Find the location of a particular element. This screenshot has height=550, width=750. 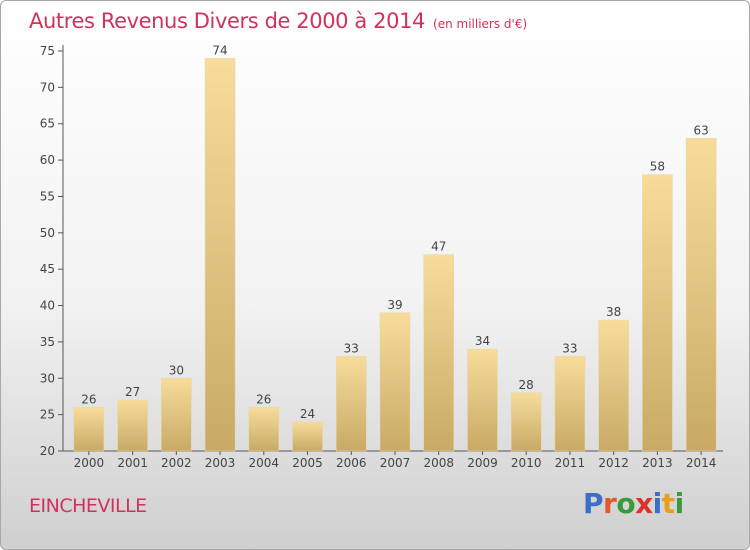

x-tick-label: 2011 is located at coordinates (570, 463).